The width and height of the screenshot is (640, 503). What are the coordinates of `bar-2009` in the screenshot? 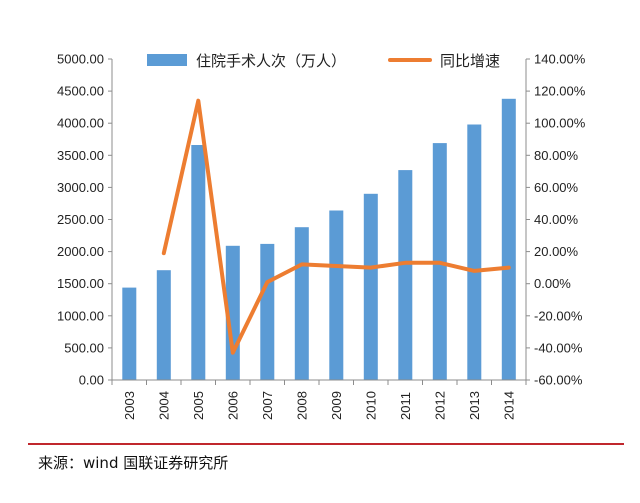 It's located at (336, 295).